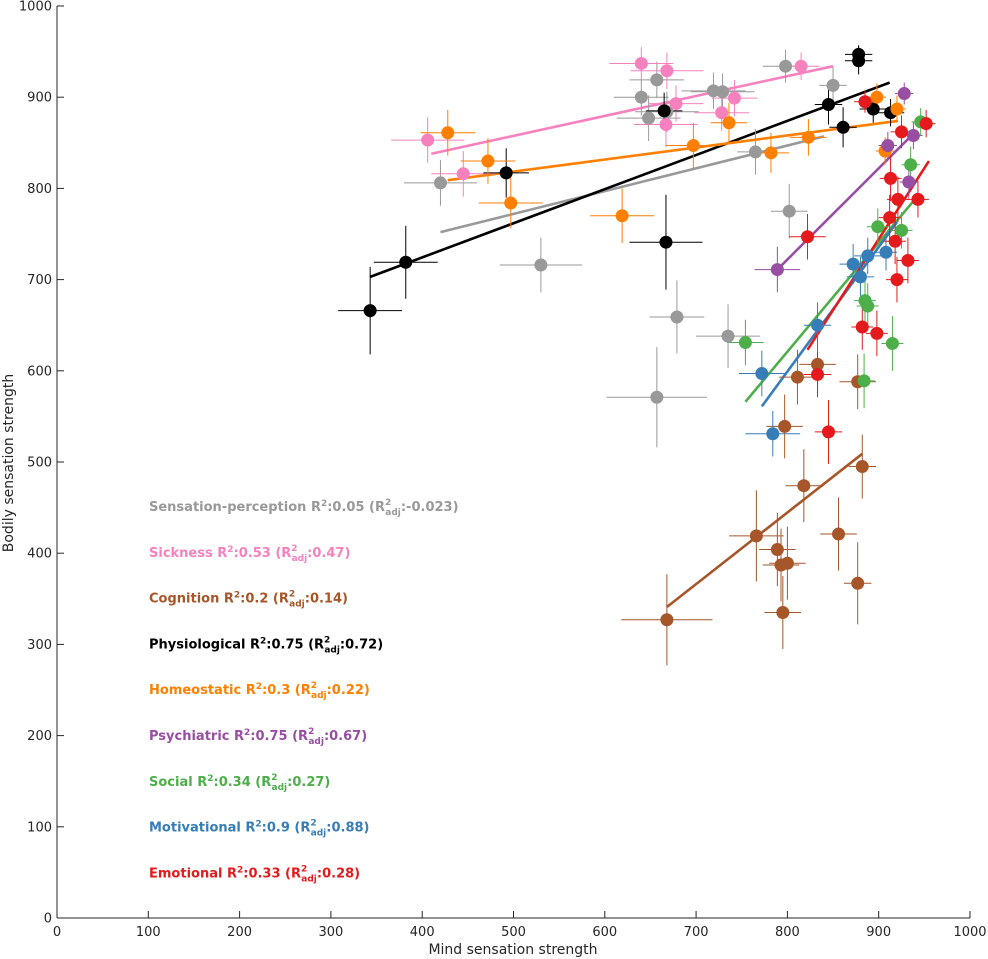 The height and width of the screenshot is (959, 988). I want to click on y-tick-label: 200, so click(39, 736).